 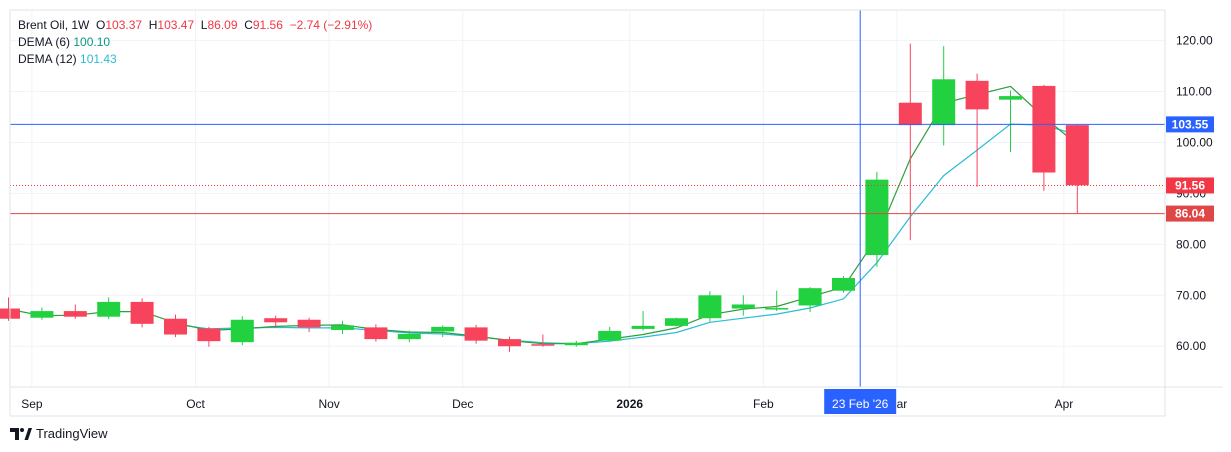 I want to click on legend-low-label: L, so click(x=204, y=25).